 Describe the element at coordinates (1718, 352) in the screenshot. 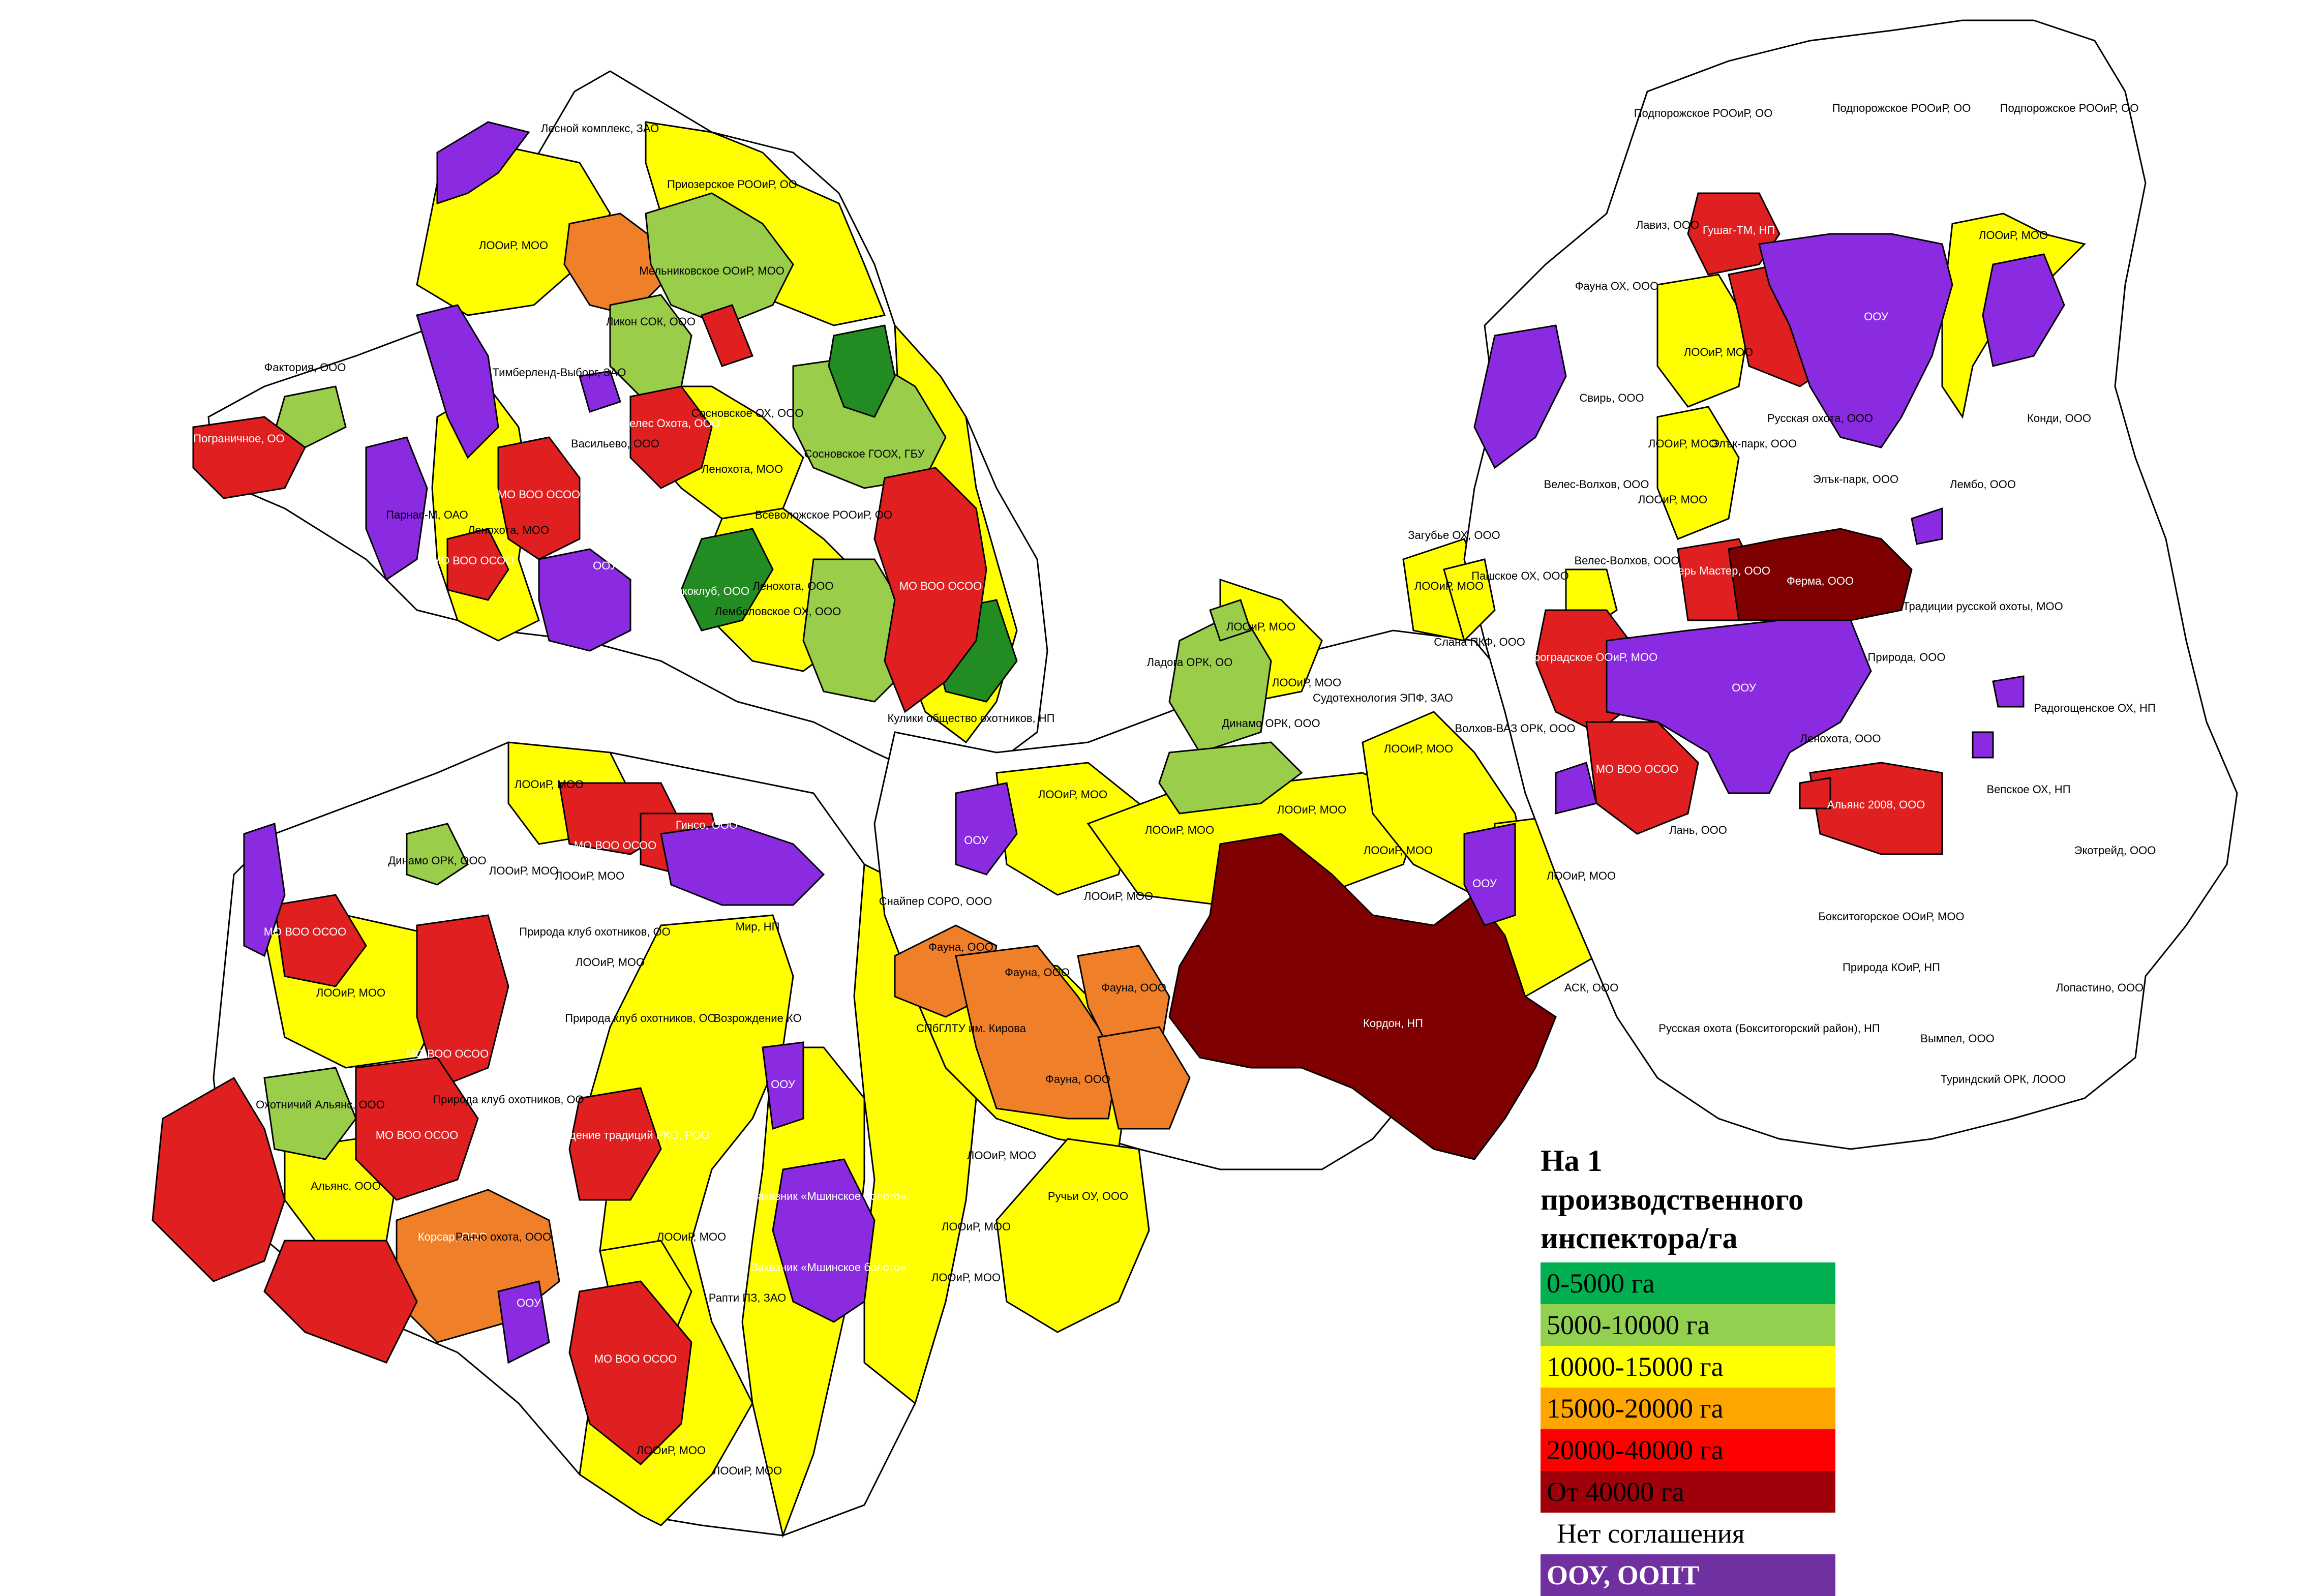

I see `label-l32: ЛООиР, МОО` at that location.